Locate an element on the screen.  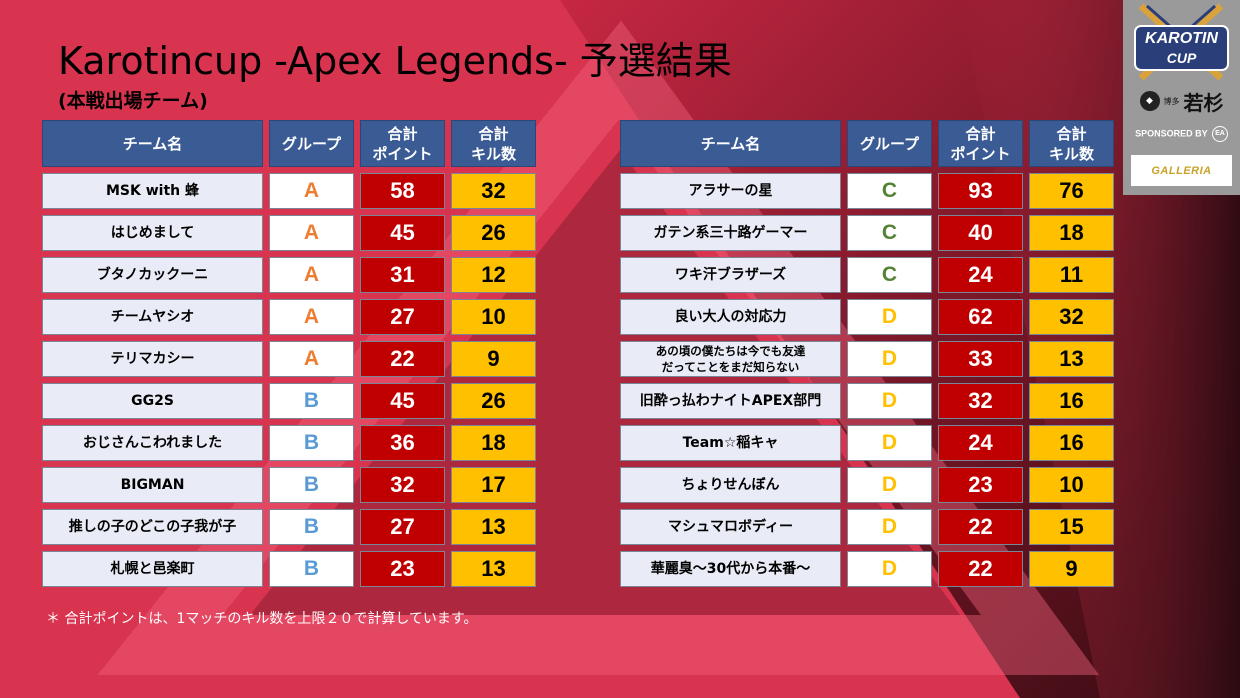
logo-text-karotin: KAROTIN is located at coordinates (1181, 38).